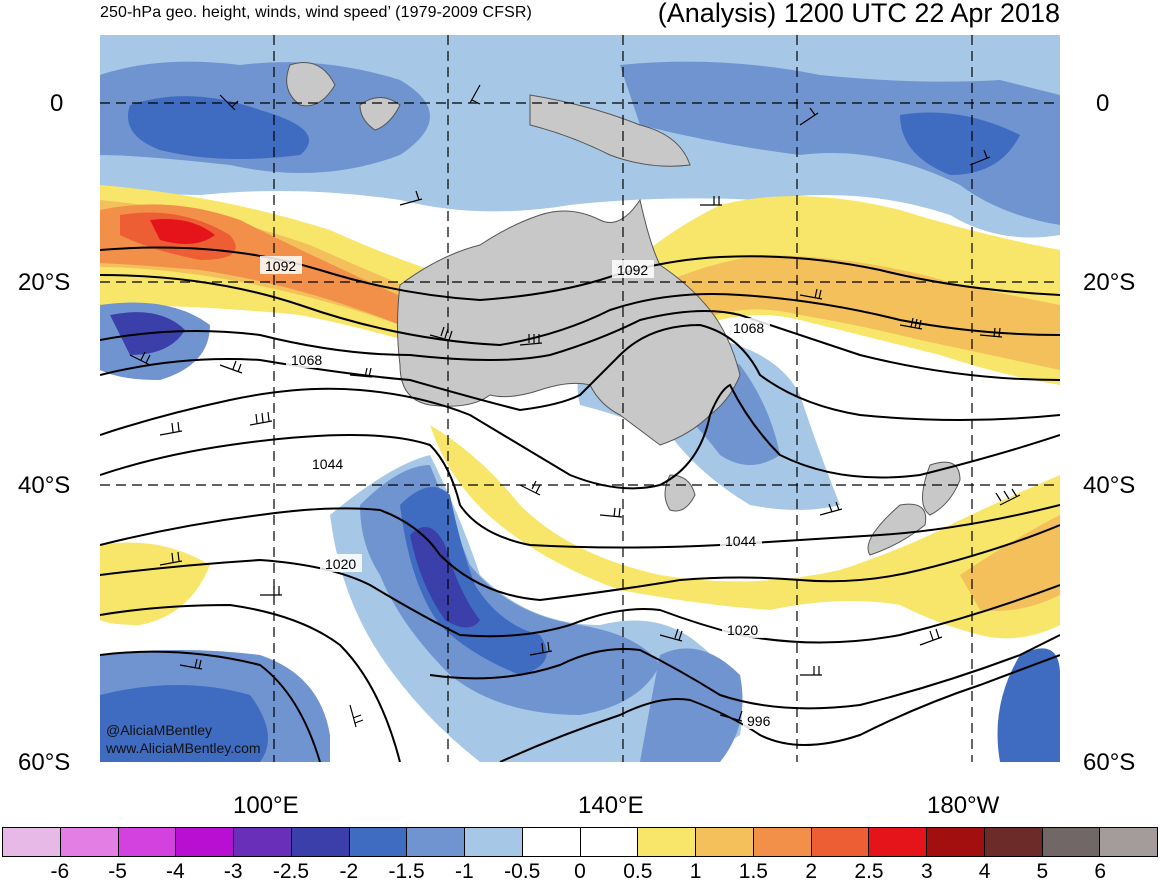 The height and width of the screenshot is (885, 1160). Describe the element at coordinates (811, 871) in the screenshot. I see `colorbar-tick-label: 2` at that location.